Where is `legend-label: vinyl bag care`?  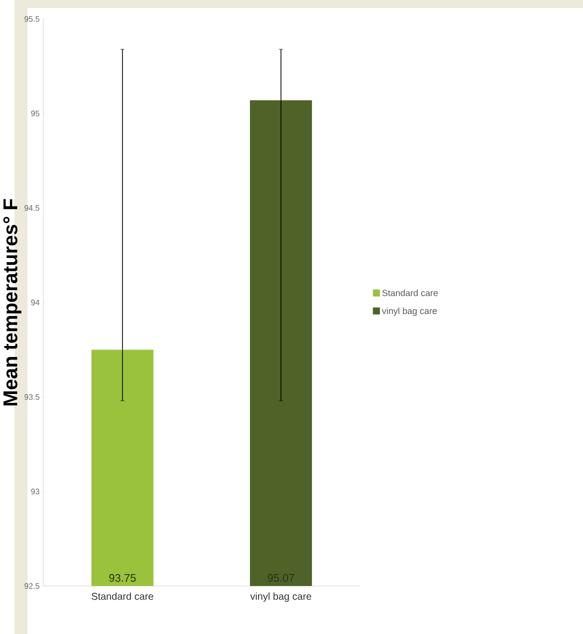 legend-label: vinyl bag care is located at coordinates (409, 311).